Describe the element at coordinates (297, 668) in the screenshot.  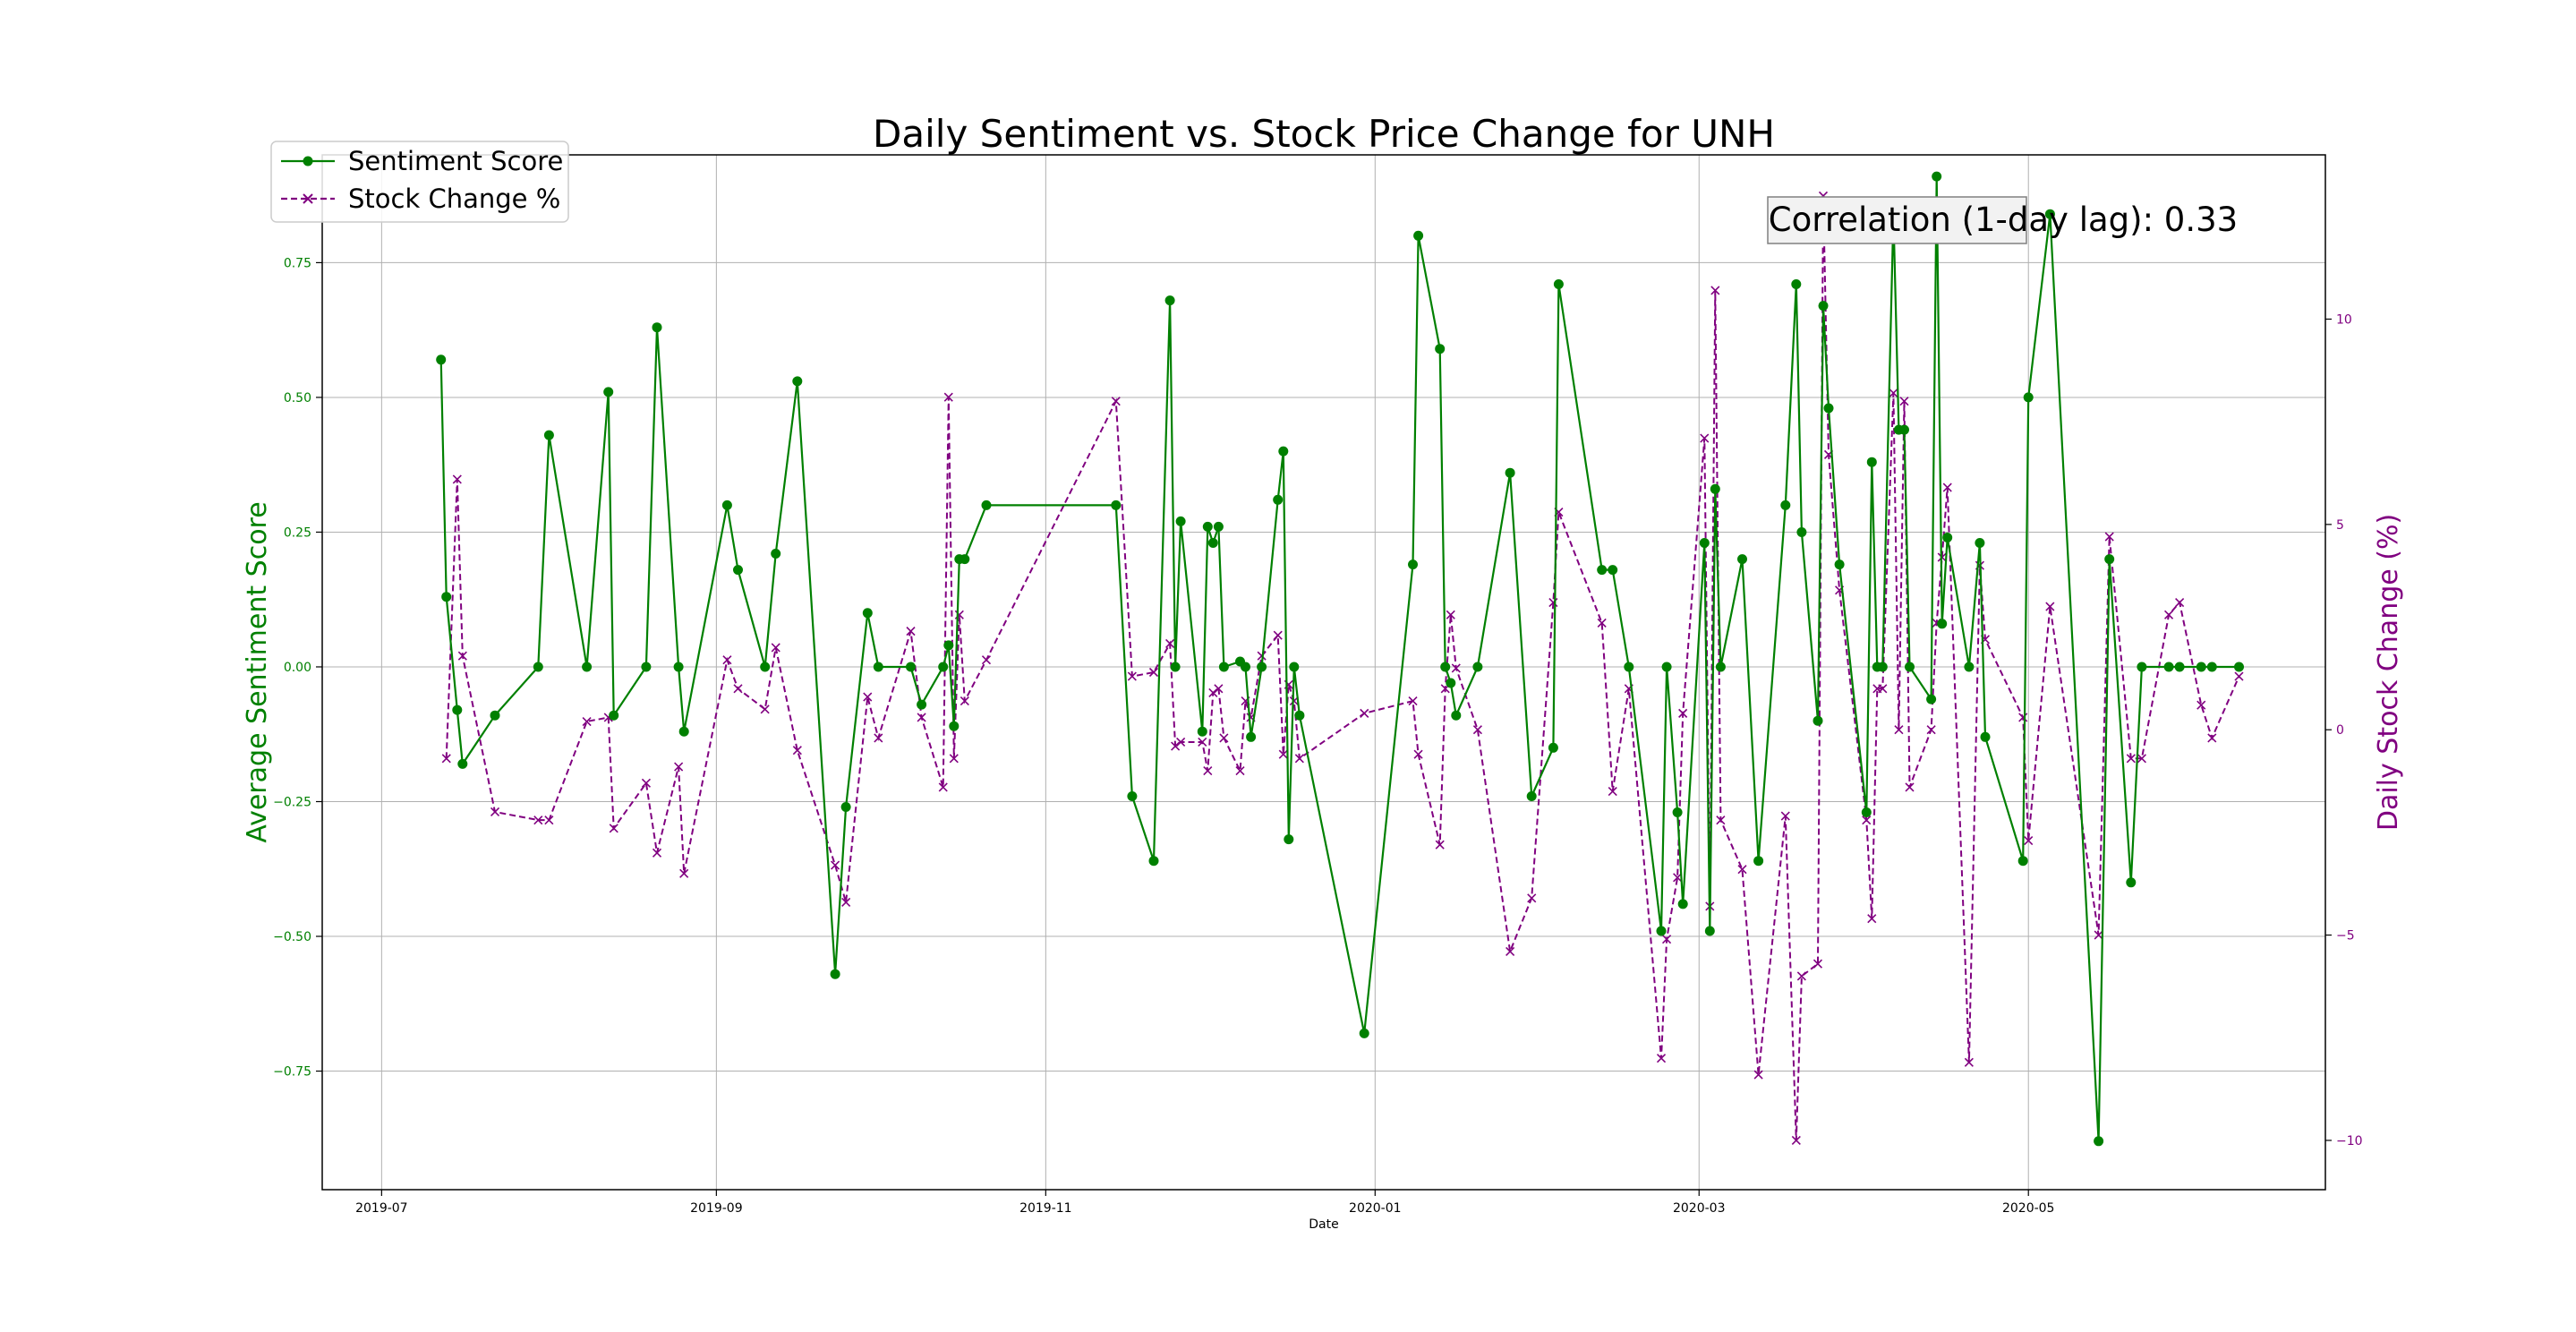
I see `y-left-tick-label: 0.00` at that location.